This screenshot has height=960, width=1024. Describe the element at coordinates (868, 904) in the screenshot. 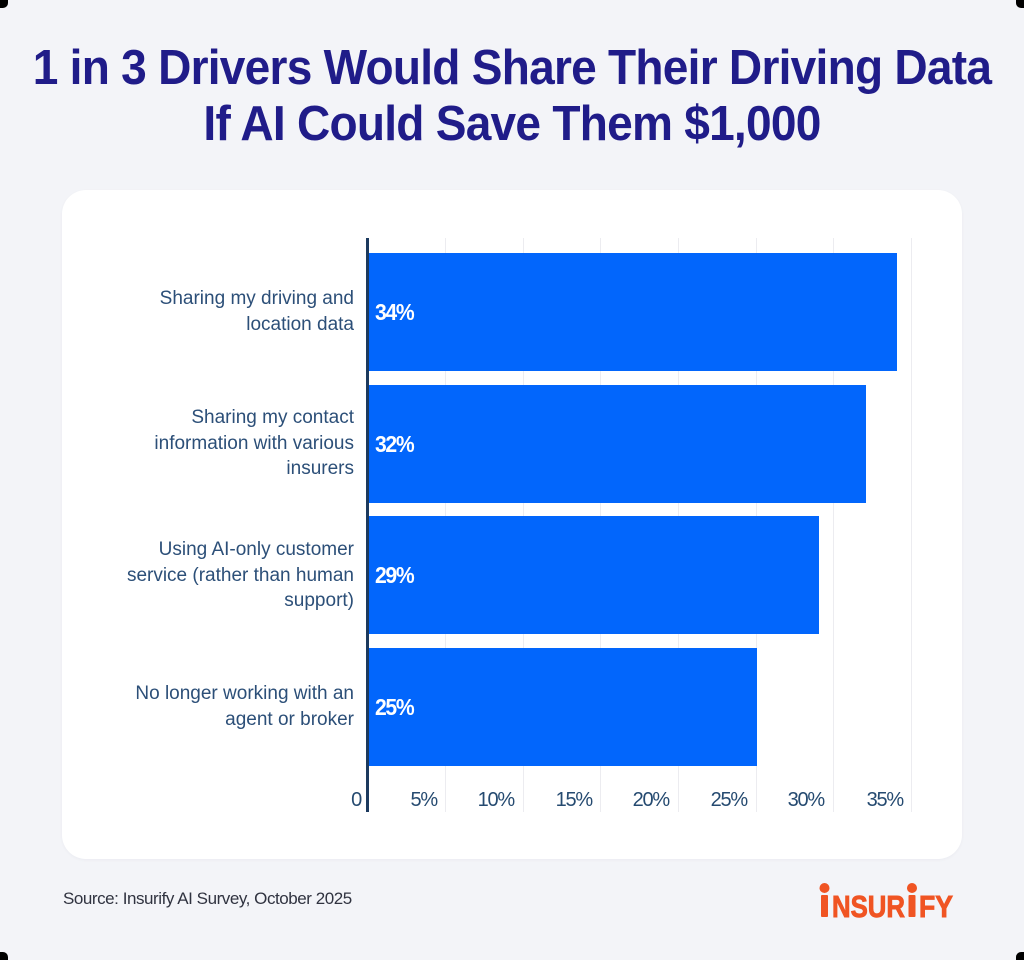

I see `svg-text: NSUR` at that location.